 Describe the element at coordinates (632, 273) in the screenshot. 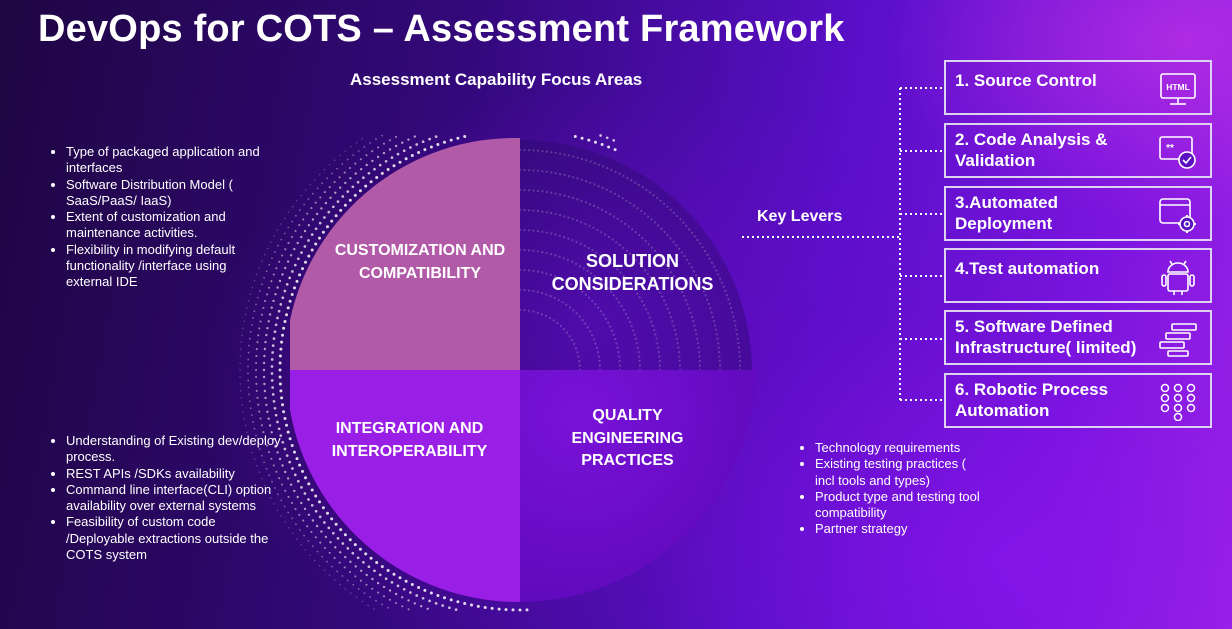

I see `solution-label: SOLUTION CONSIDERATIONS` at that location.